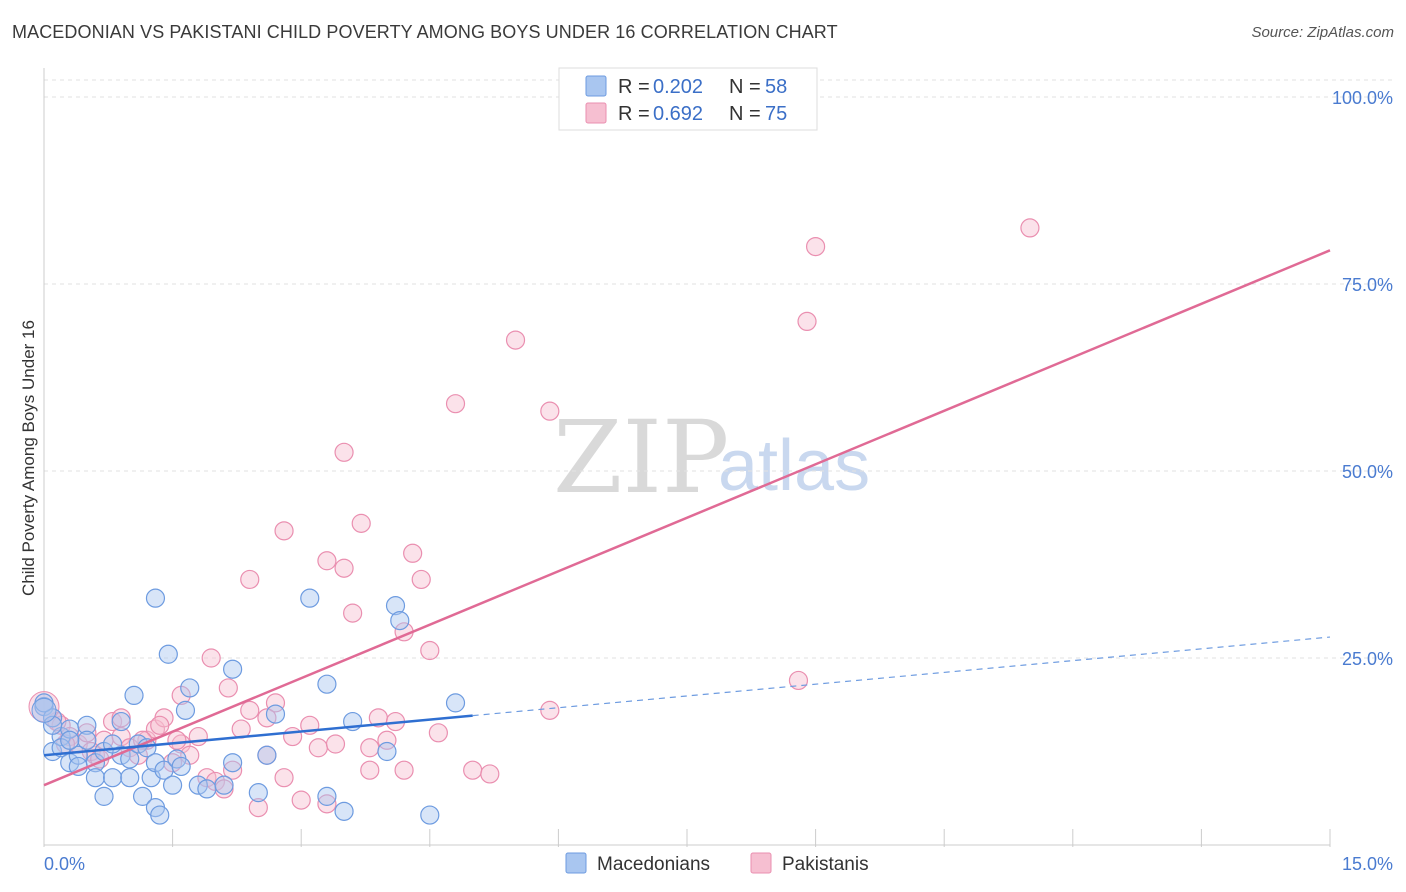 This screenshot has width=1406, height=892. I want to click on source-credit: Source: ZipAtlas.com, so click(1322, 32).